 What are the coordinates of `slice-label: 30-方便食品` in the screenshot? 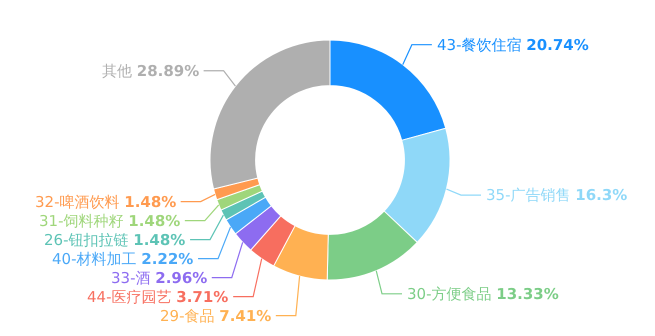 It's located at (449, 294).